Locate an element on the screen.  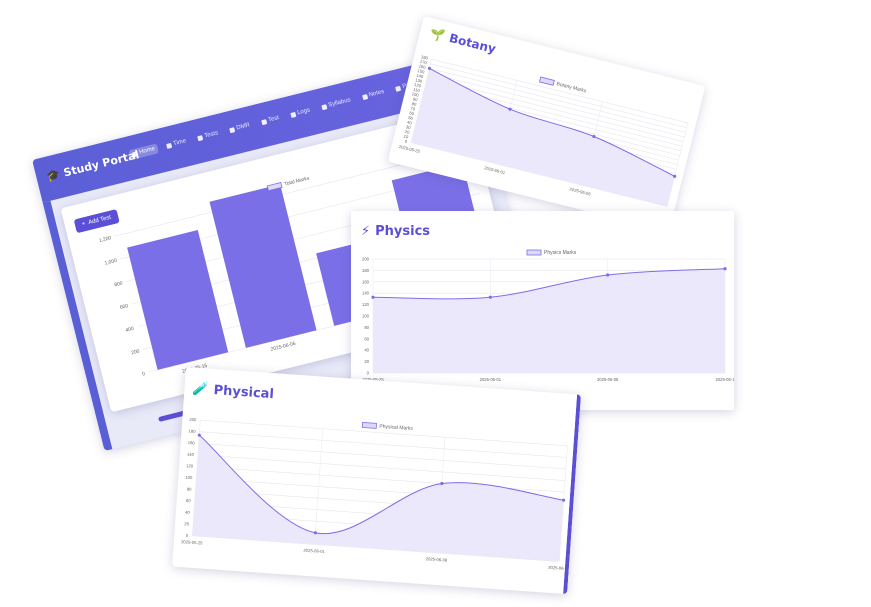
nav-item-logs: Logs is located at coordinates (301, 113).